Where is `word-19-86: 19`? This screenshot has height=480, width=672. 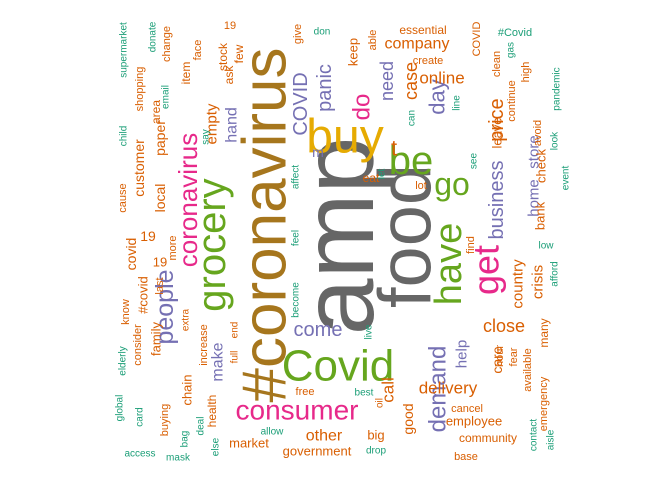
word-19-86: 19 is located at coordinates (230, 26).